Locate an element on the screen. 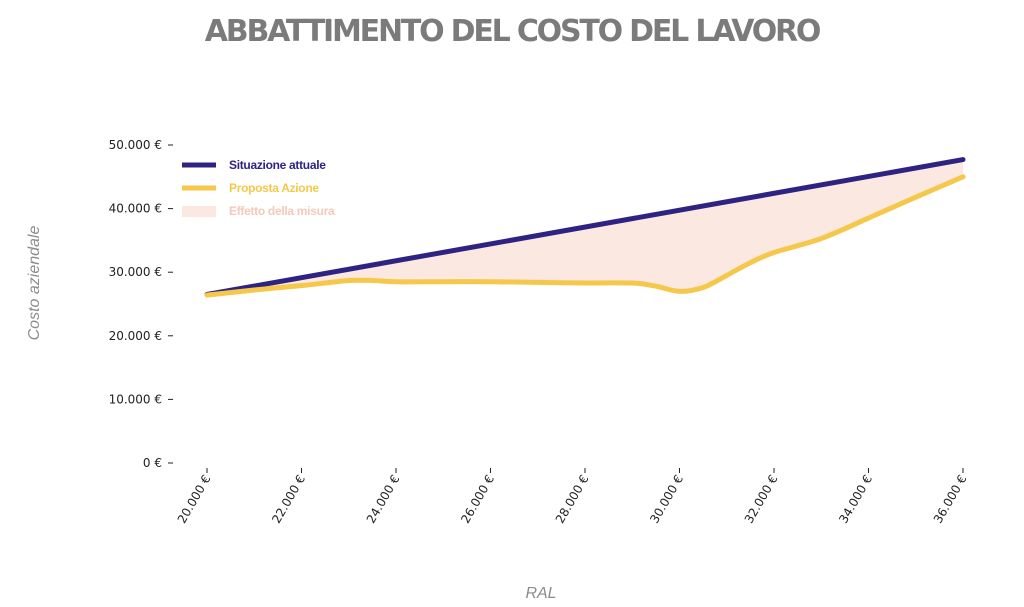 The width and height of the screenshot is (1024, 607). x-tick-label-26-000: 26.000 € is located at coordinates (477, 499).